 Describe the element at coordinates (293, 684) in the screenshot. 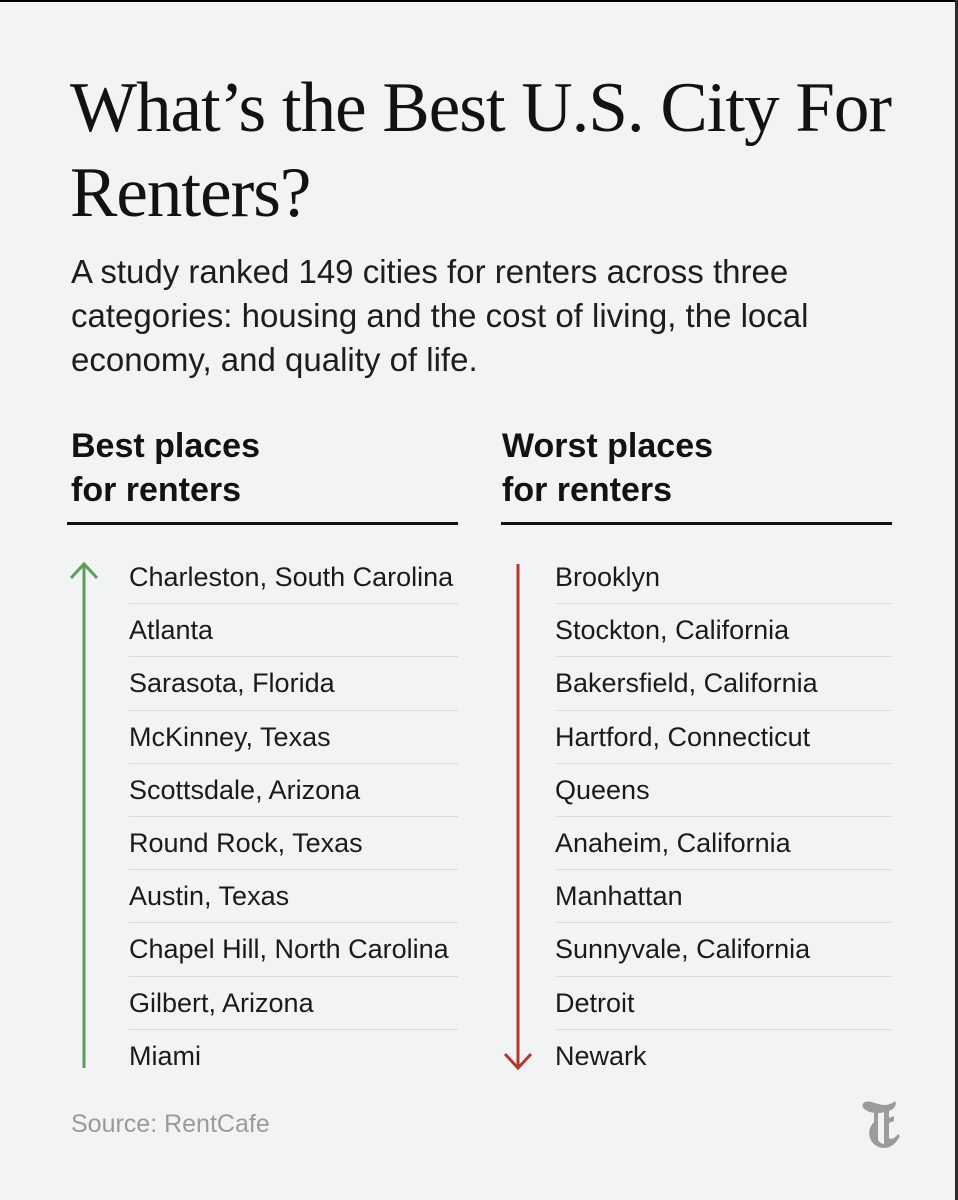

I see `list-item: Sarasota, Florida` at that location.